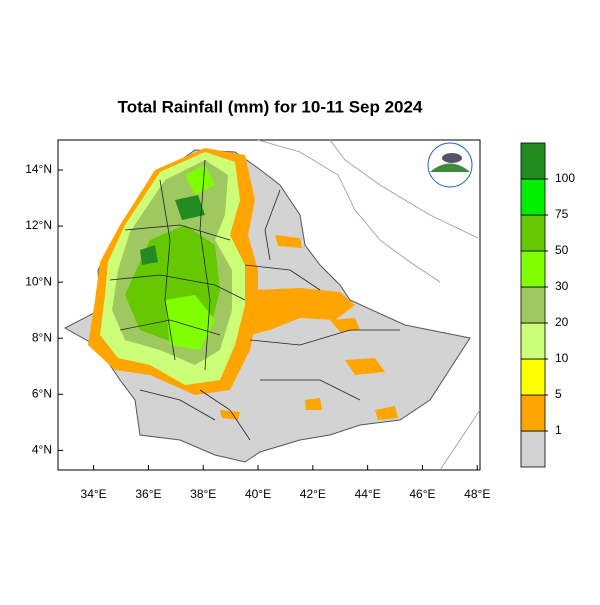 This screenshot has height=605, width=600. Describe the element at coordinates (94, 494) in the screenshot. I see `x-tick-label: 34°E` at that location.